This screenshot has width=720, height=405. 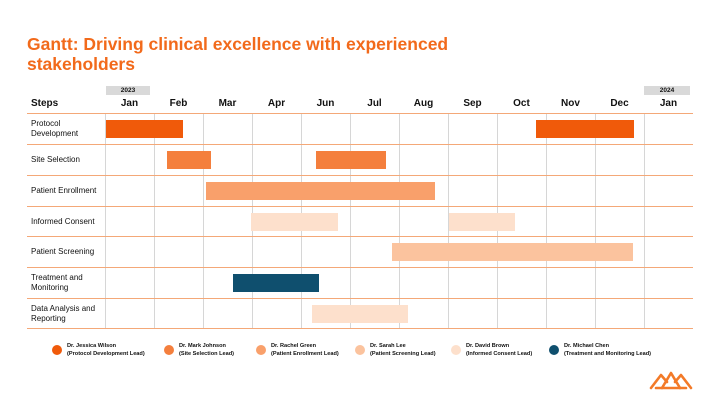 I want to click on step-label-patient-enrollment: Patient Enrollment, so click(x=64, y=190).